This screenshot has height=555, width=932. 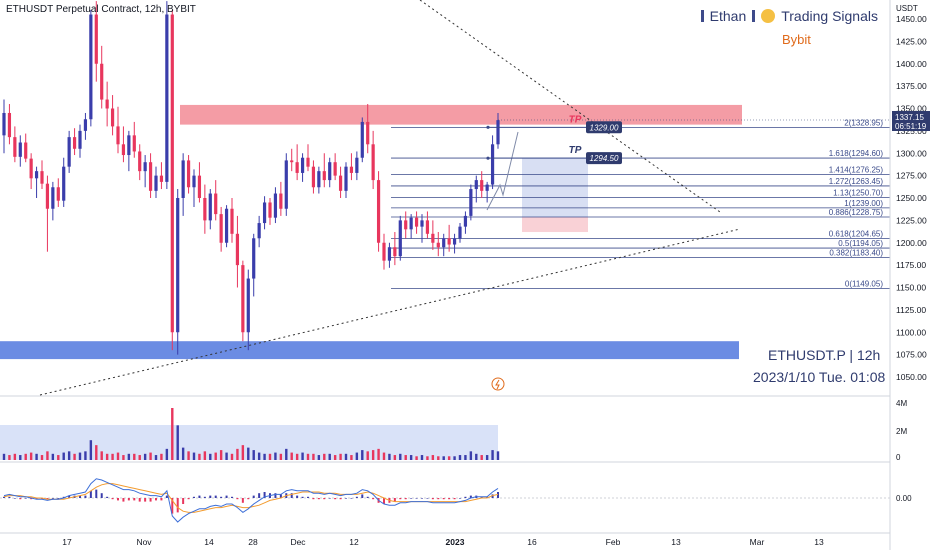 What do you see at coordinates (67, 542) in the screenshot?
I see `time-tick-label: 17` at bounding box center [67, 542].